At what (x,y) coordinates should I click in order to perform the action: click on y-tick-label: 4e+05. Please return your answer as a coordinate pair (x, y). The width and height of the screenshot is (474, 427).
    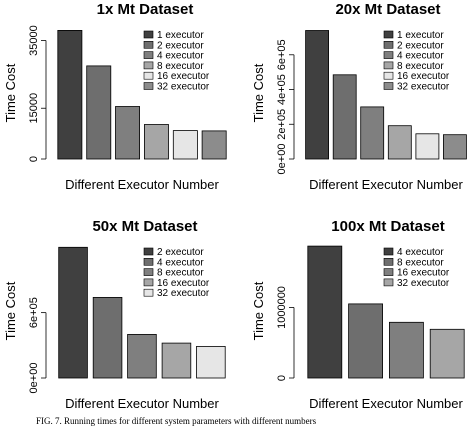
    Looking at the image, I should click on (282, 89).